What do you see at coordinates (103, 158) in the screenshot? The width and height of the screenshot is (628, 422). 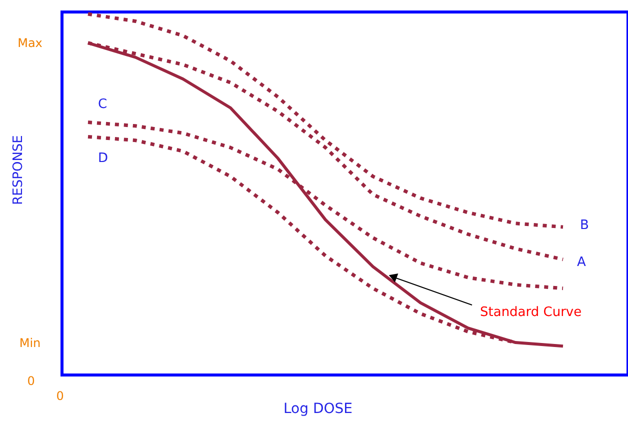 I see `series-label: D` at bounding box center [103, 158].